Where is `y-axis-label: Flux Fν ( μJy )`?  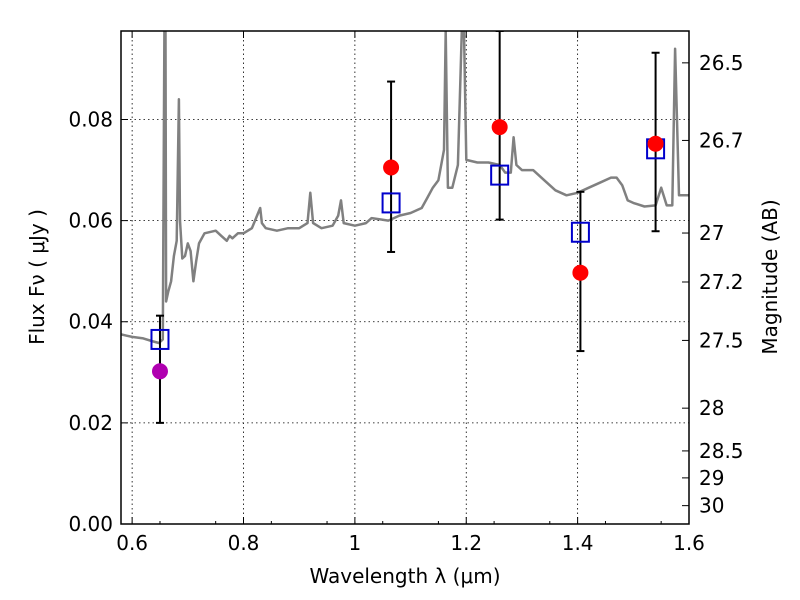
y-axis-label: Flux Fν ( μJy ) is located at coordinates (37, 277).